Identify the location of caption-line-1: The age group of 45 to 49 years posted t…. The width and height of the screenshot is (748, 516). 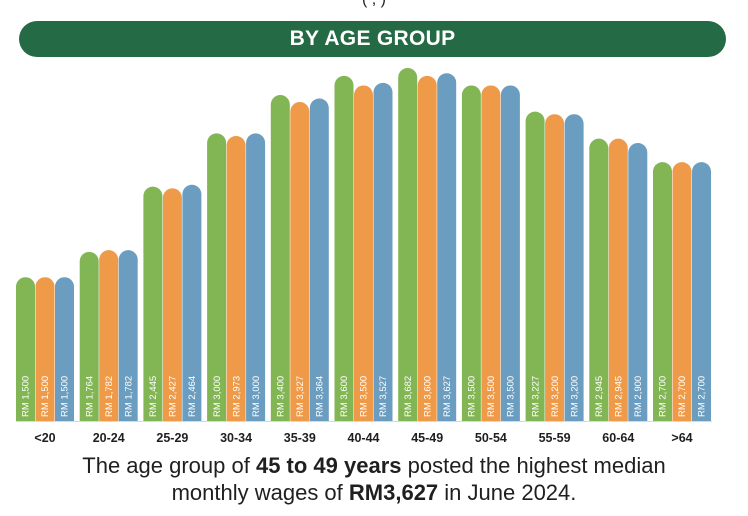
(374, 465).